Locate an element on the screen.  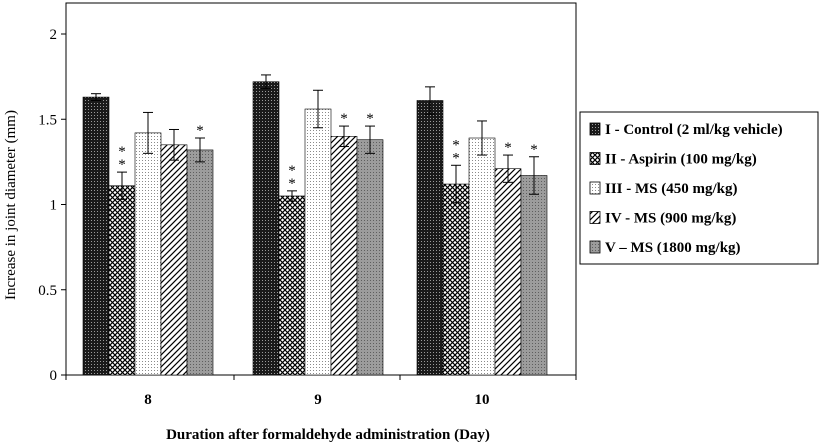
legend-label-1: I - Control (2 ml/kg vehicle) is located at coordinates (694, 130).